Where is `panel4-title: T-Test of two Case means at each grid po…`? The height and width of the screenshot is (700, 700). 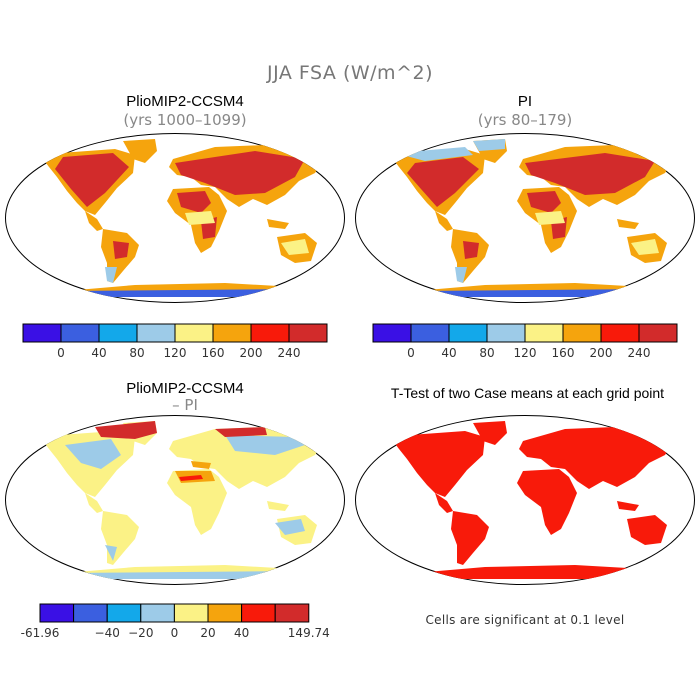 panel4-title: T-Test of two Case means at each grid po… is located at coordinates (527, 393).